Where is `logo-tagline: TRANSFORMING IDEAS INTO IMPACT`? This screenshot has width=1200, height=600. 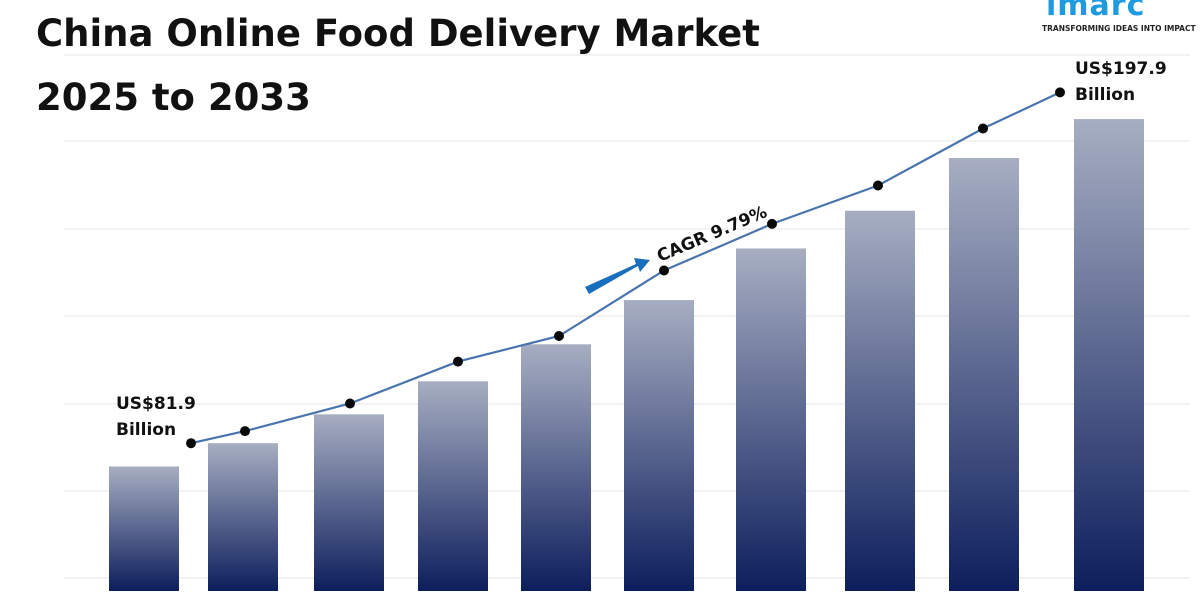 logo-tagline: TRANSFORMING IDEAS INTO IMPACT is located at coordinates (1119, 28).